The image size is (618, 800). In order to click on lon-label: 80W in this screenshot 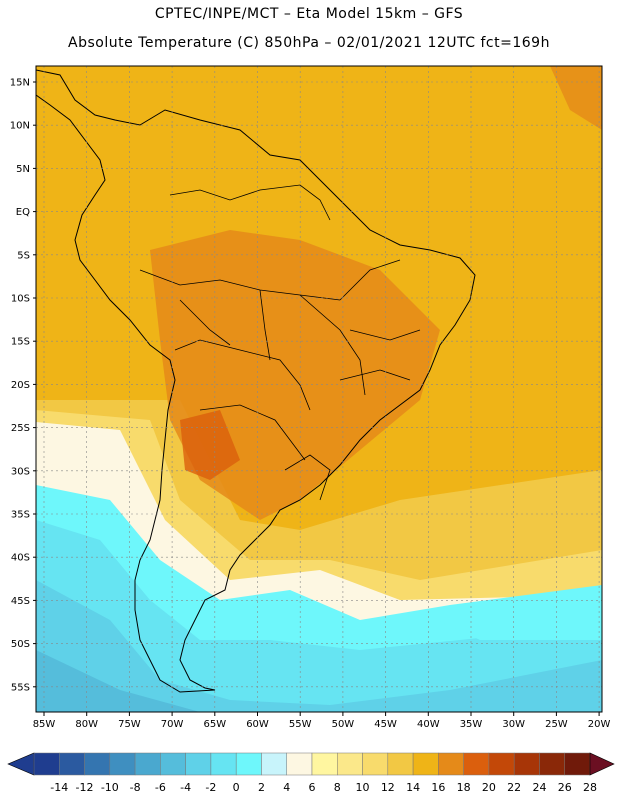, I will do `click(86, 724)`.